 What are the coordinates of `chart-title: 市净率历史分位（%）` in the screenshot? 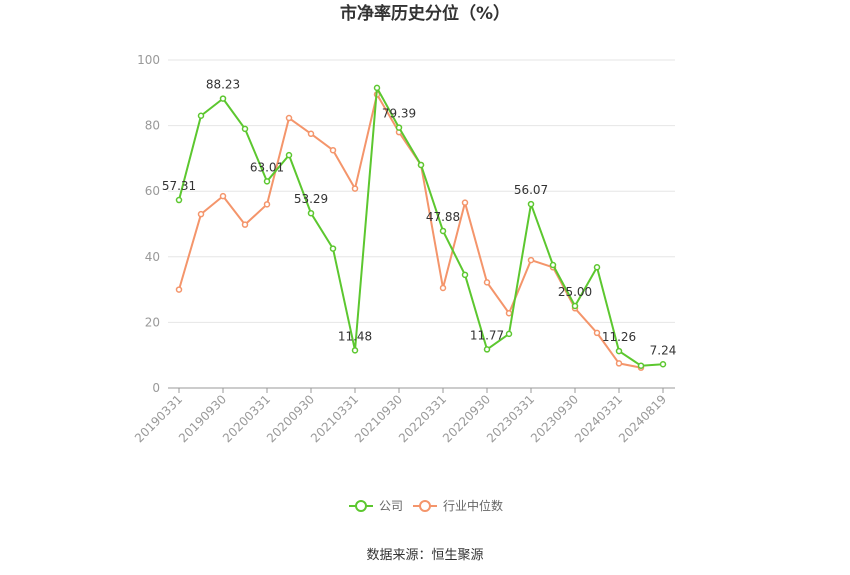 It's located at (425, 13).